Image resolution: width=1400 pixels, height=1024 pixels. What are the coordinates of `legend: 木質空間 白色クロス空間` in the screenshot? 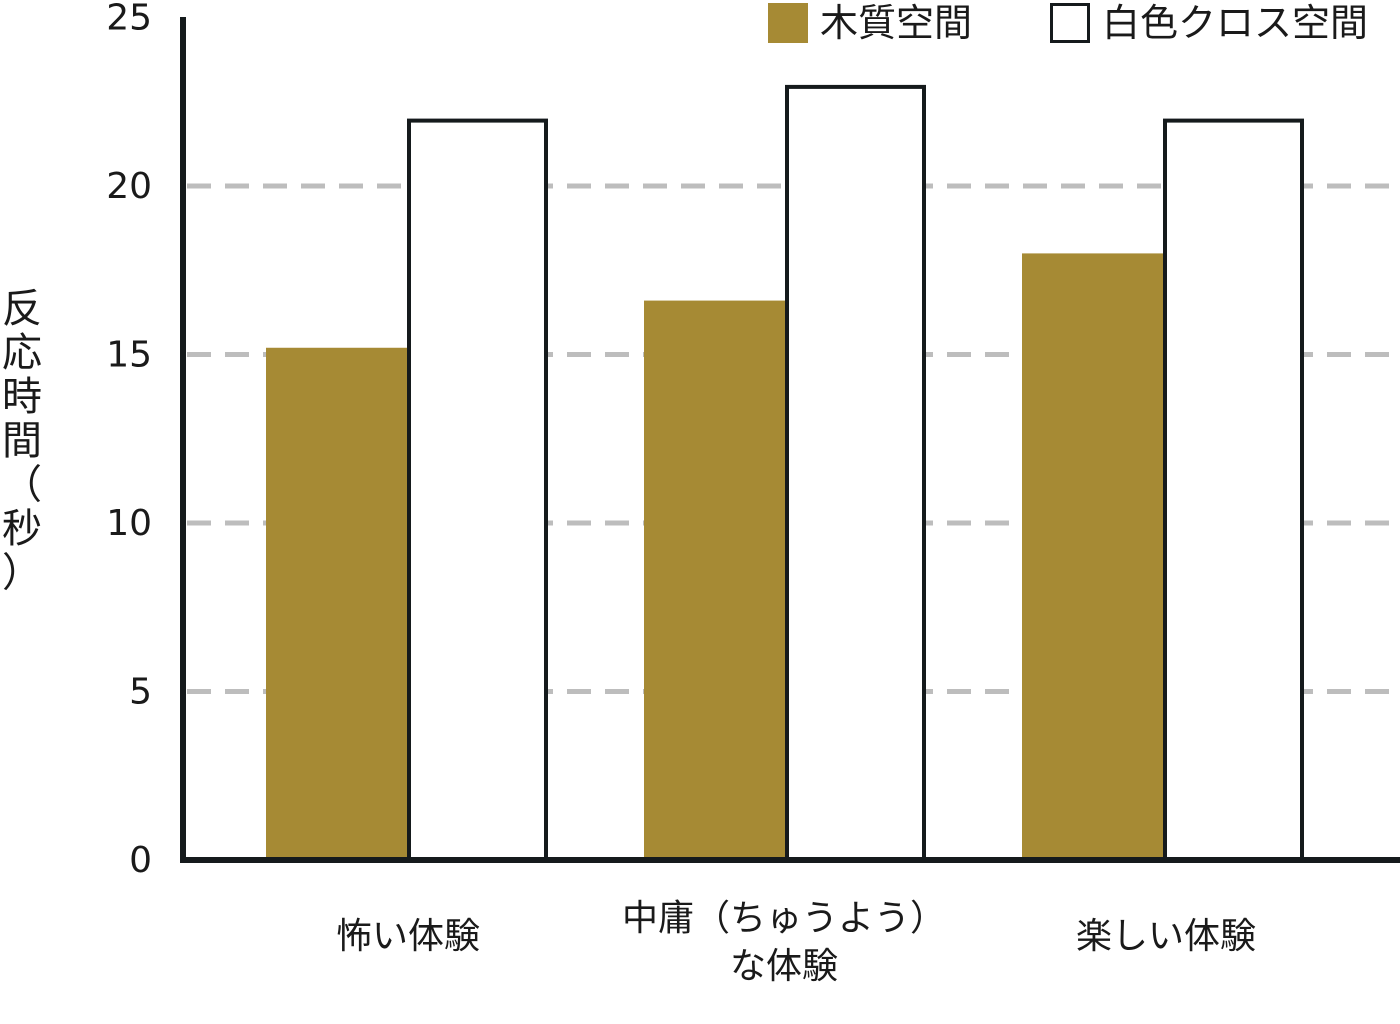 It's located at (1068, 23).